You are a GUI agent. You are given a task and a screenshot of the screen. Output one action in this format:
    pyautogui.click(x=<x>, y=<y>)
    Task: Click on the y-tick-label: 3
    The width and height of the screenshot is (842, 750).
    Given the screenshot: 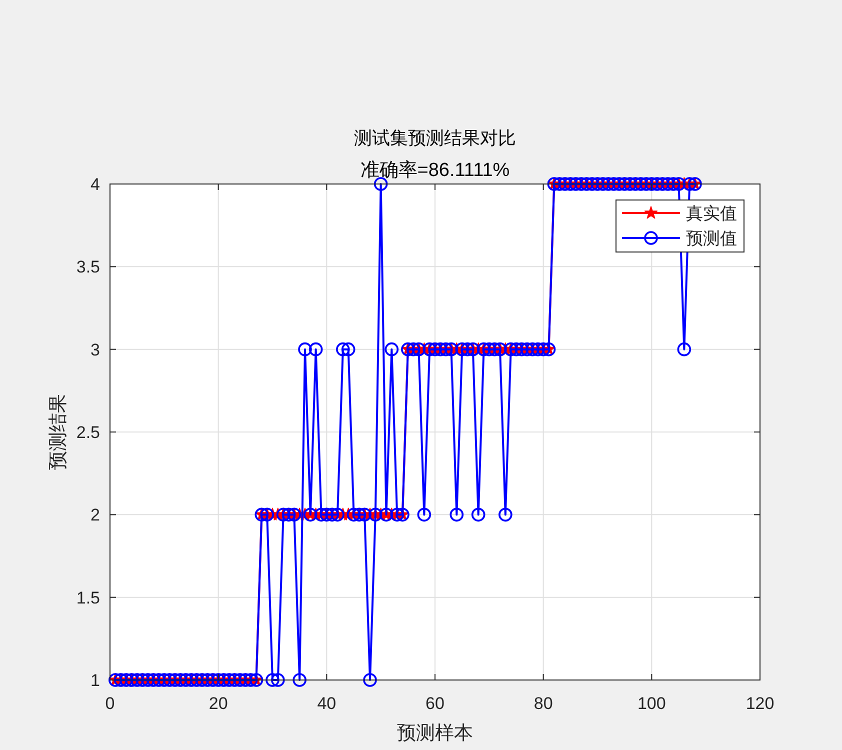 What is the action you would take?
    pyautogui.click(x=95, y=350)
    